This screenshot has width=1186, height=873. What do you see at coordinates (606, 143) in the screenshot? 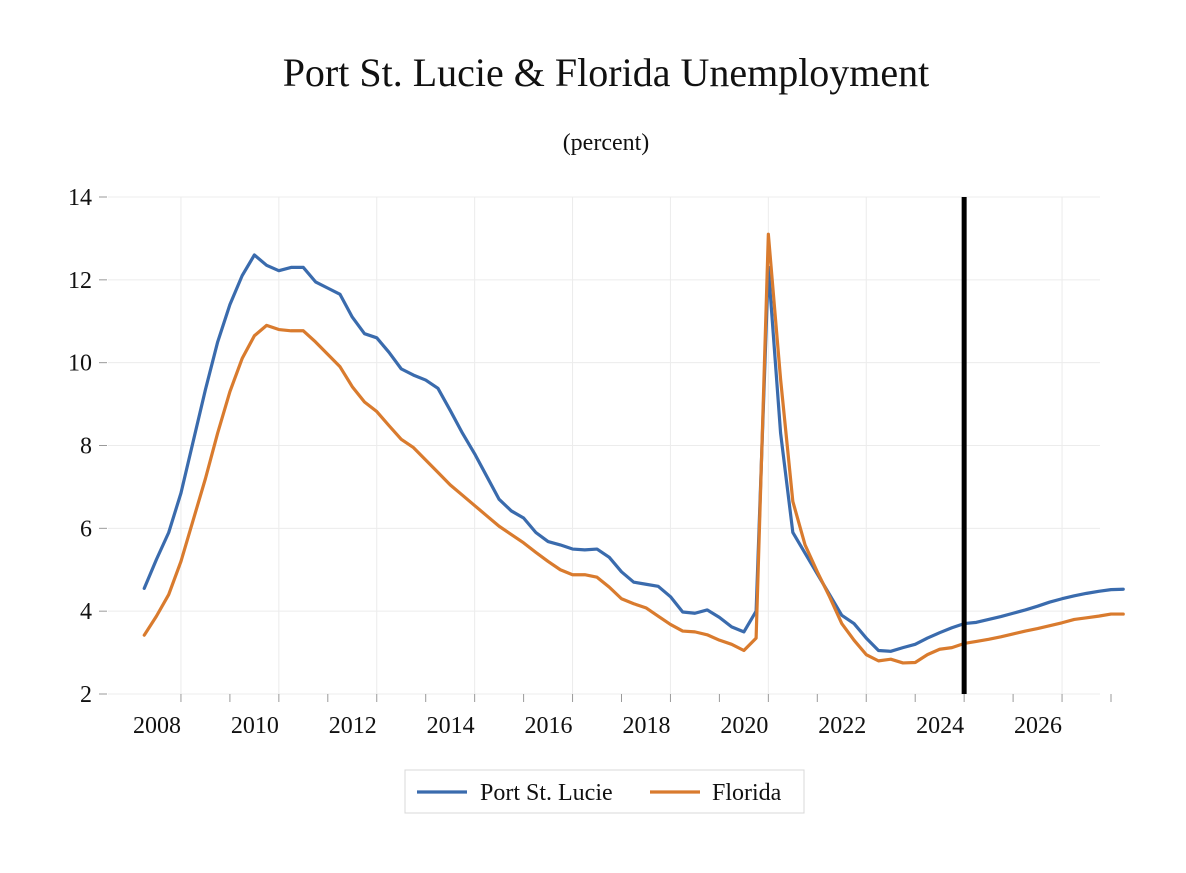
I see `chart-subtitle: (percent)` at bounding box center [606, 143].